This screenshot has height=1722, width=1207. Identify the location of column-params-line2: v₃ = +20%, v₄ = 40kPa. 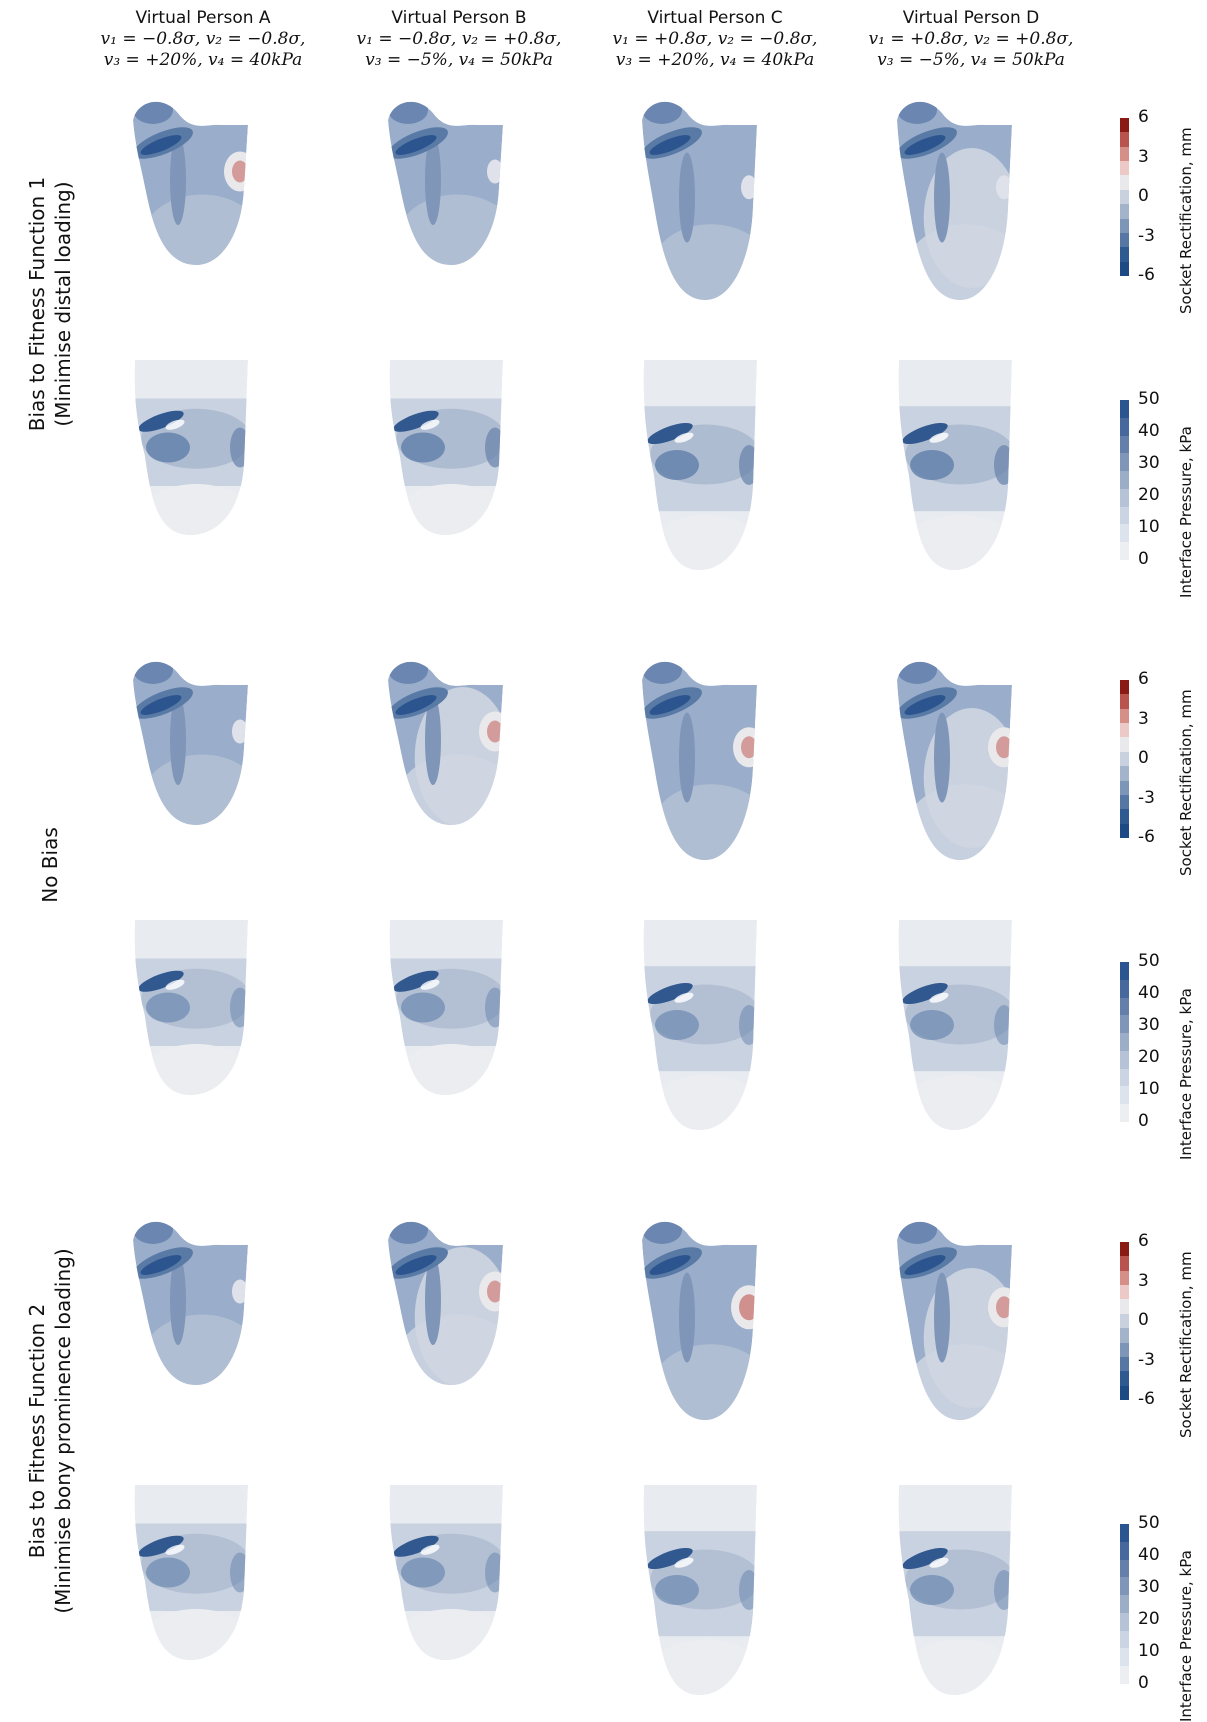
(715, 60).